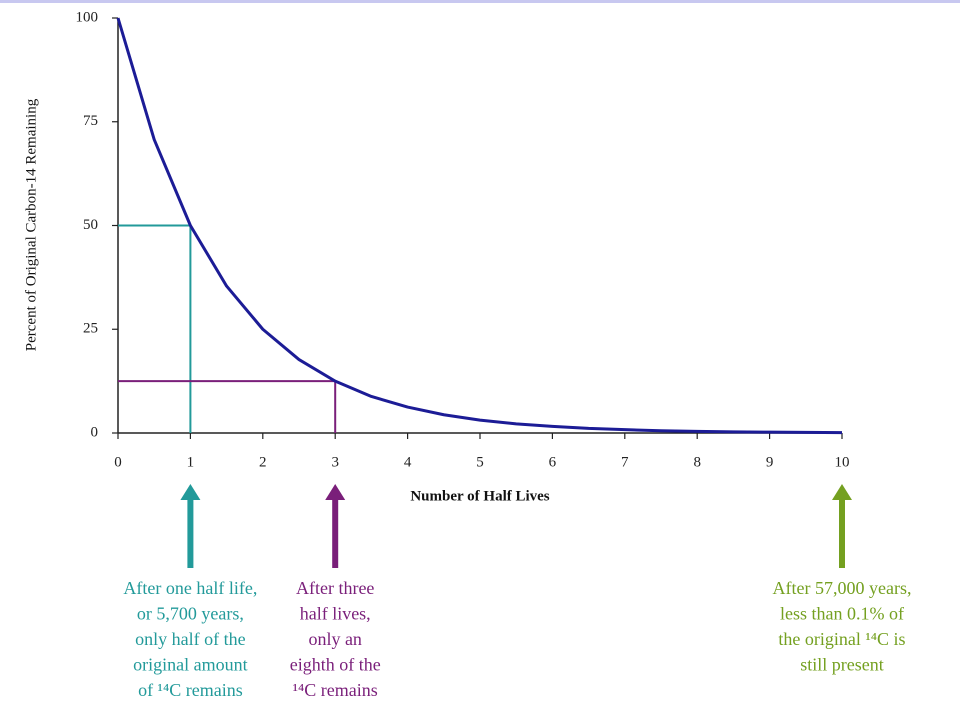 The height and width of the screenshot is (720, 960). Describe the element at coordinates (842, 588) in the screenshot. I see `annotation-text: After 57,000 years,` at that location.